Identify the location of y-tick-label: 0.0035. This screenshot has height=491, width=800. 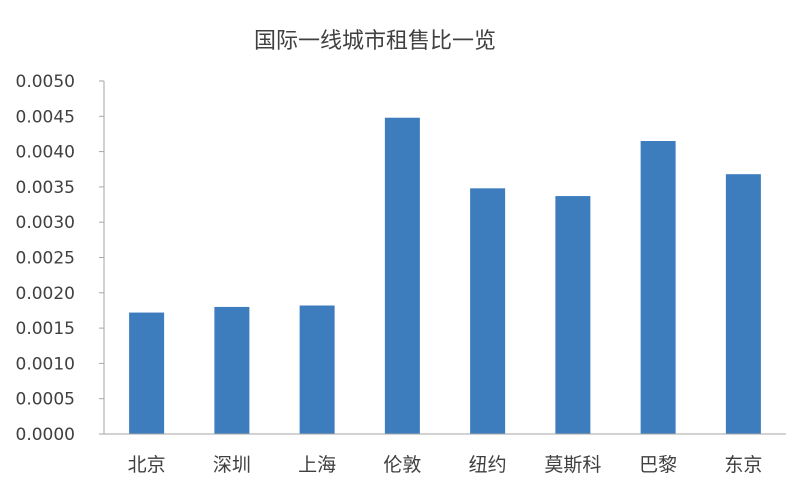
(45, 188).